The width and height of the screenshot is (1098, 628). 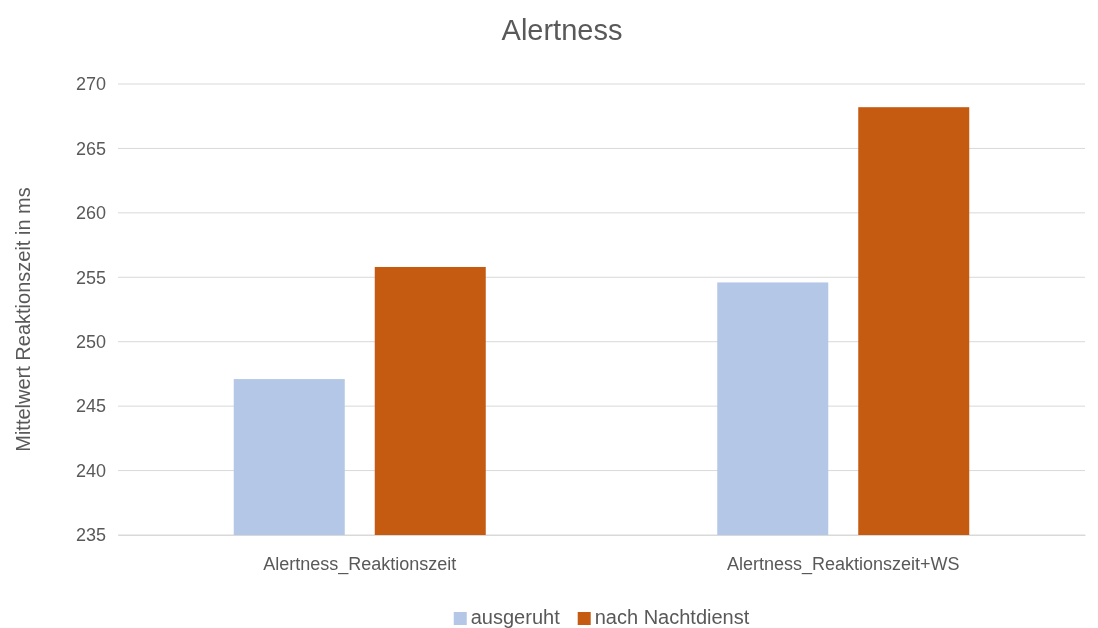 I want to click on y-tick-label: 235, so click(x=90, y=535).